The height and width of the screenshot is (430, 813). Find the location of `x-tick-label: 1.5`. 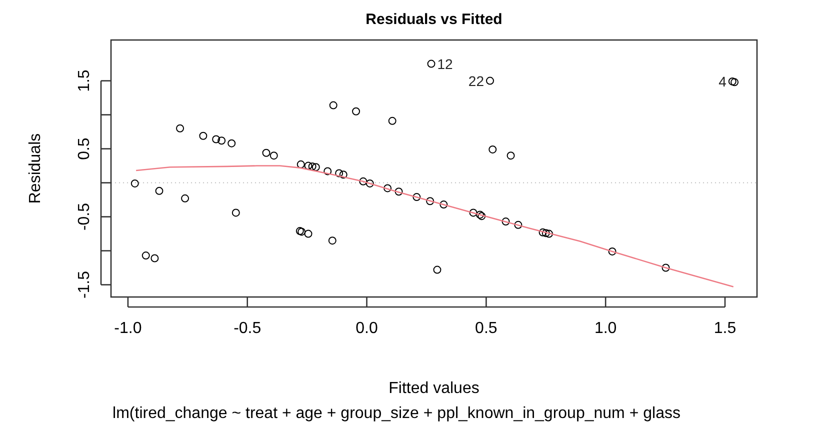

x-tick-label: 1.5 is located at coordinates (725, 328).